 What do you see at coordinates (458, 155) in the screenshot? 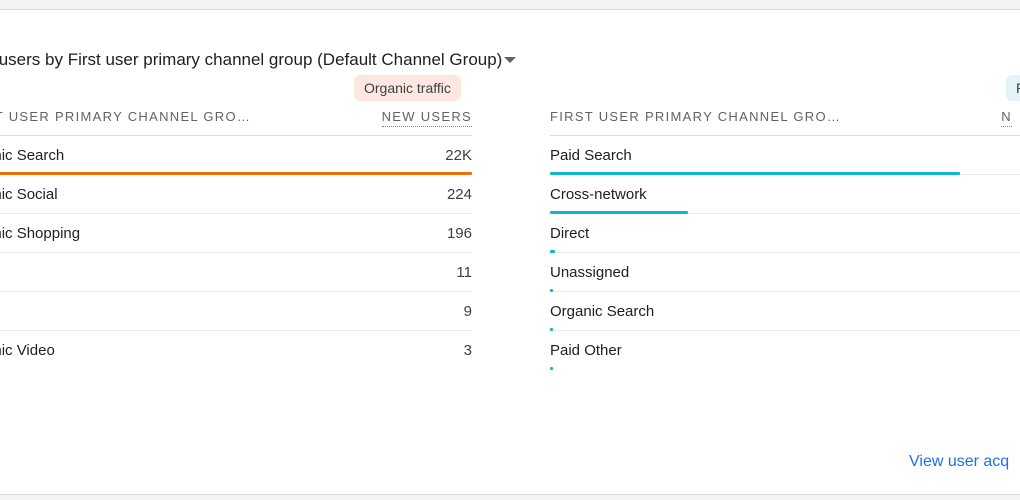
I see `new-users-value: 22K` at bounding box center [458, 155].